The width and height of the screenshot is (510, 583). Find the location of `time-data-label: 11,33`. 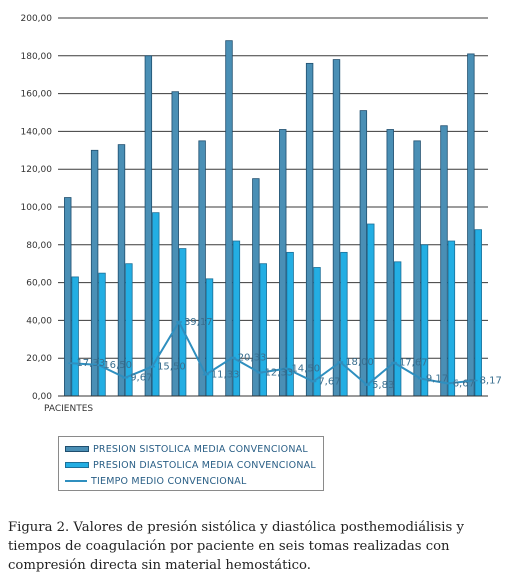

time-data-label: 11,33 is located at coordinates (225, 375).